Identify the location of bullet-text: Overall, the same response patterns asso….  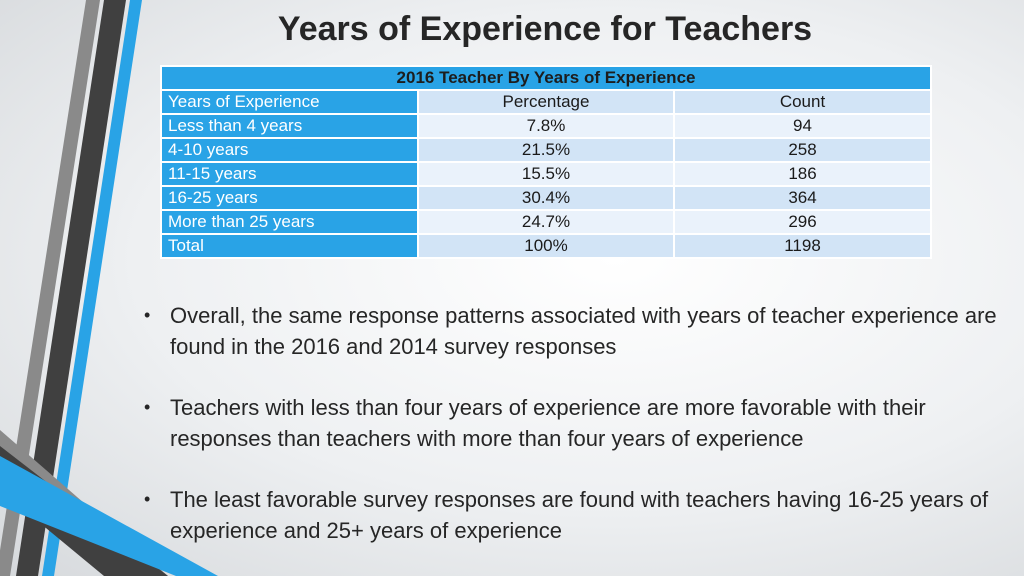
(583, 331).